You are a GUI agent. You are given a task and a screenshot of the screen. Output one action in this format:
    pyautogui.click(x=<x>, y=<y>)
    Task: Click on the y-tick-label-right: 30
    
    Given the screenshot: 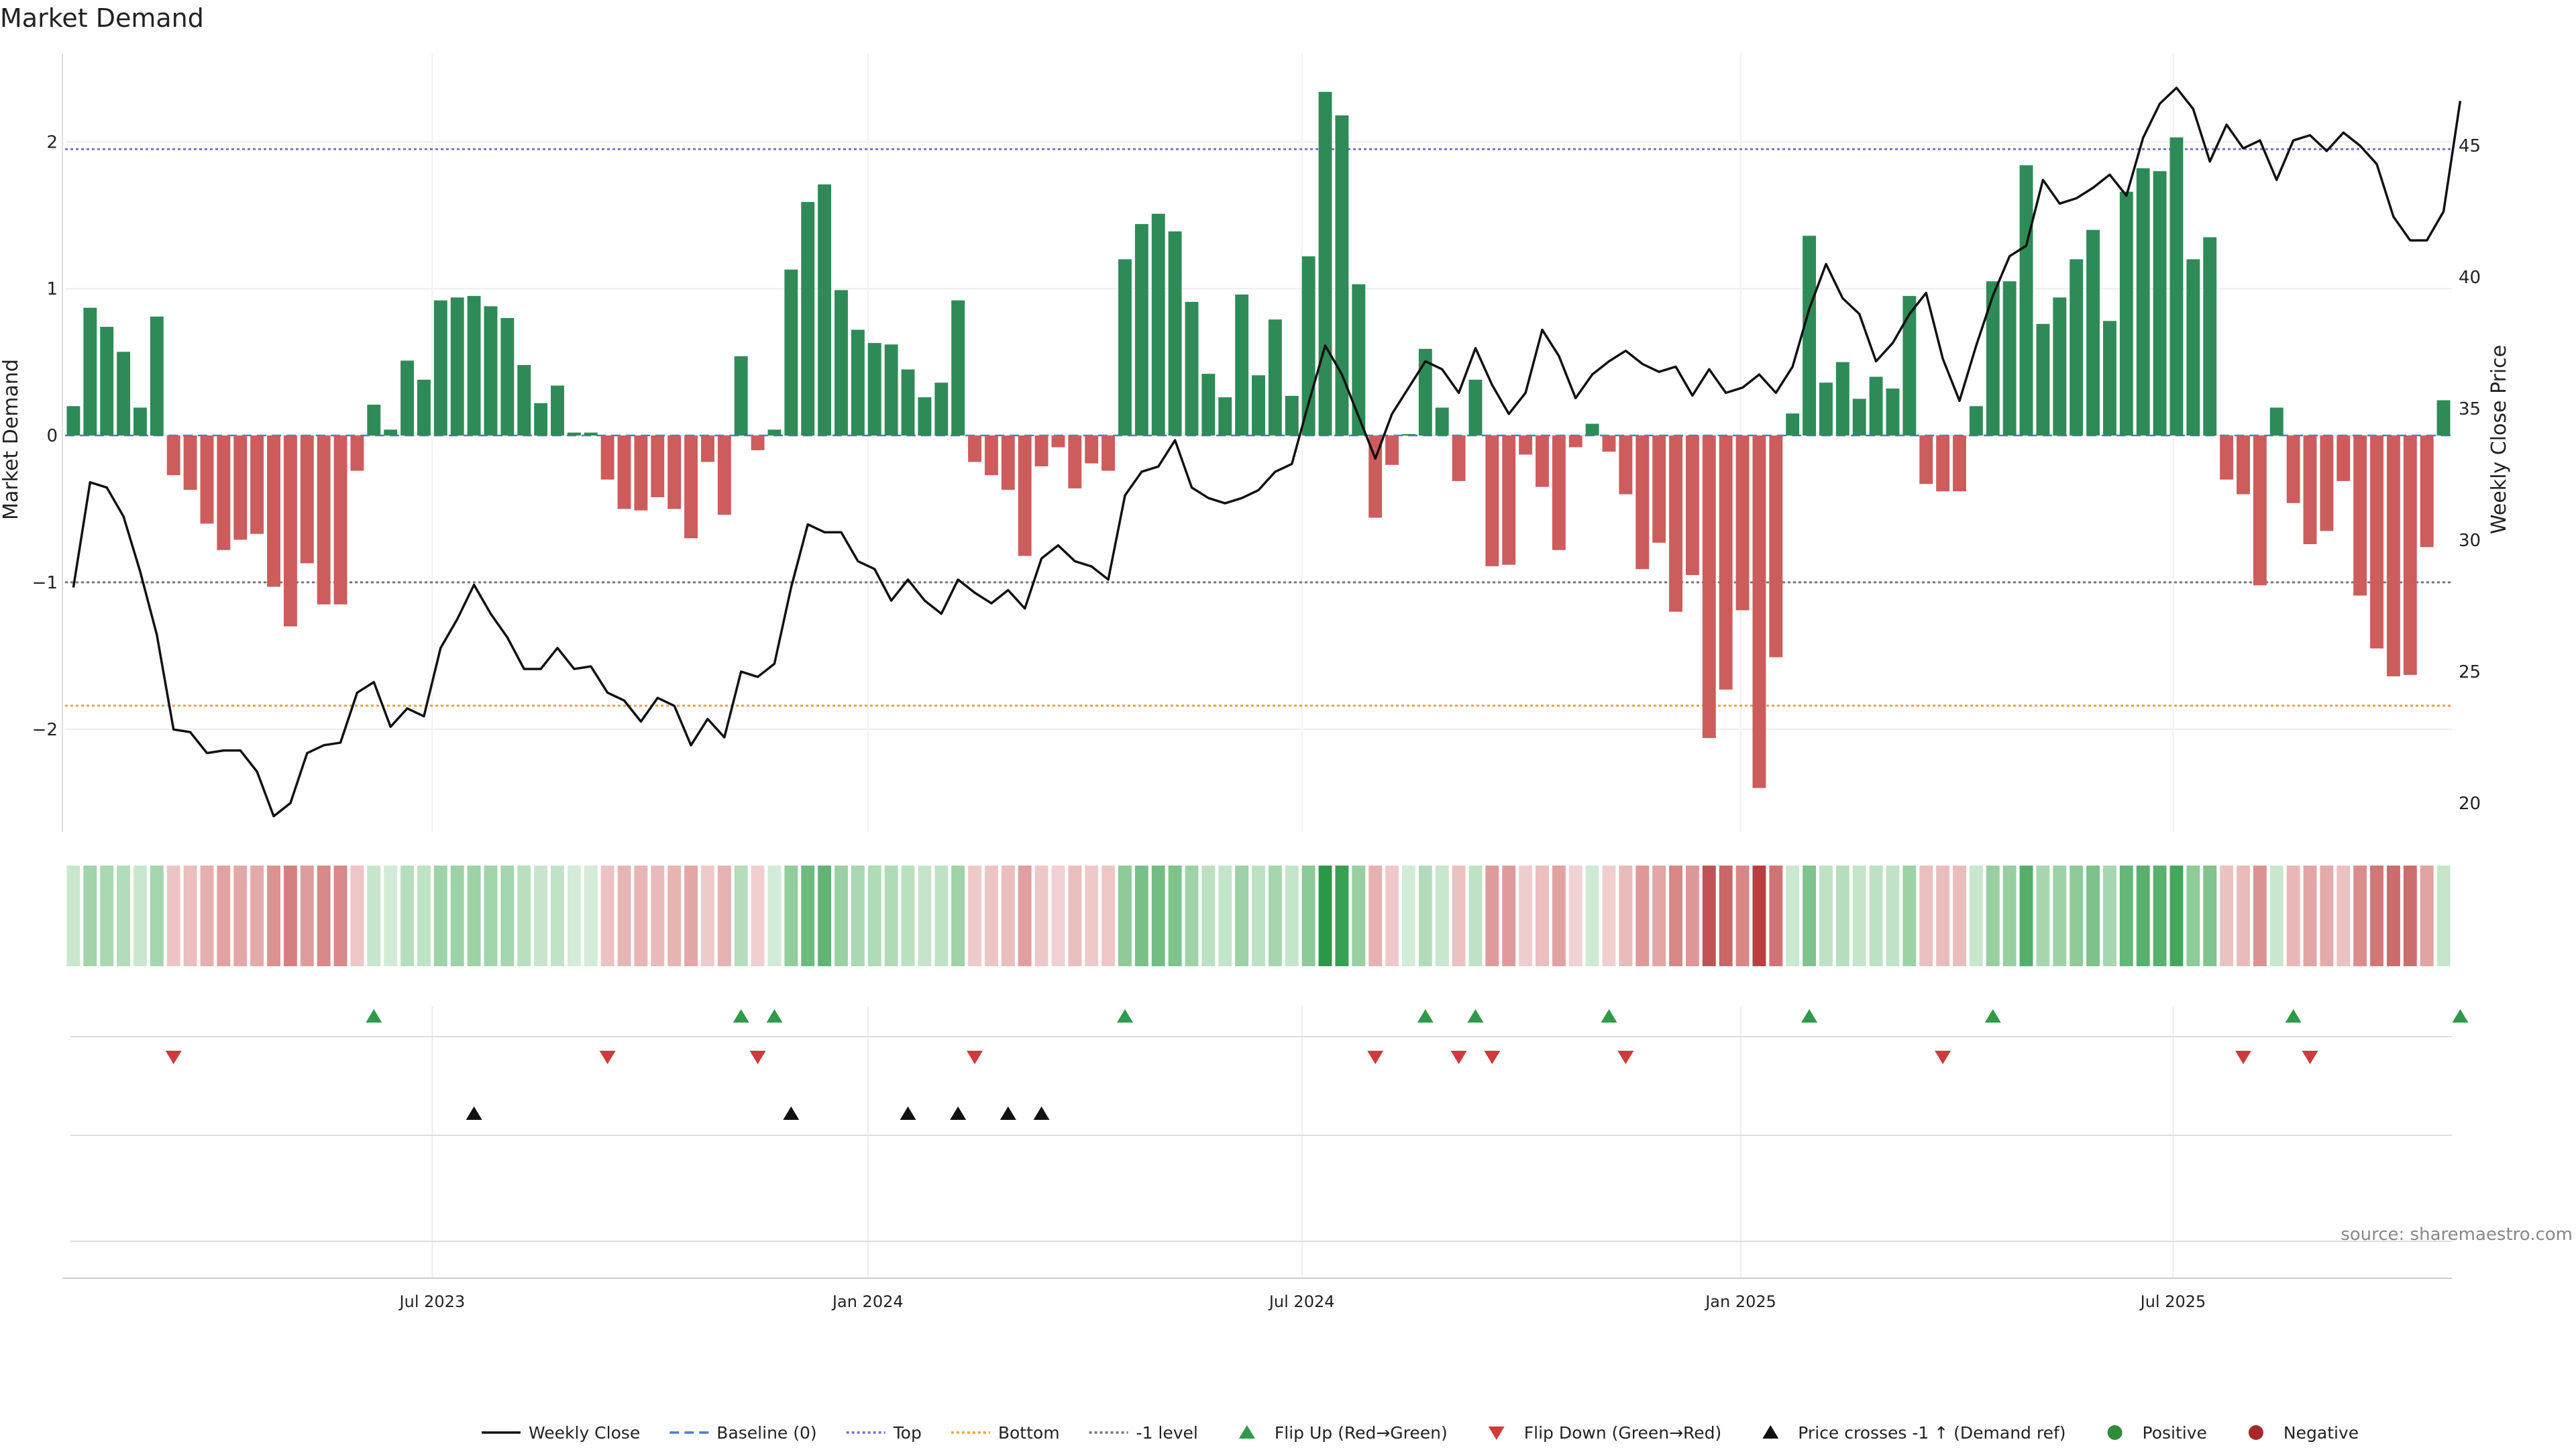 What is the action you would take?
    pyautogui.click(x=2470, y=541)
    